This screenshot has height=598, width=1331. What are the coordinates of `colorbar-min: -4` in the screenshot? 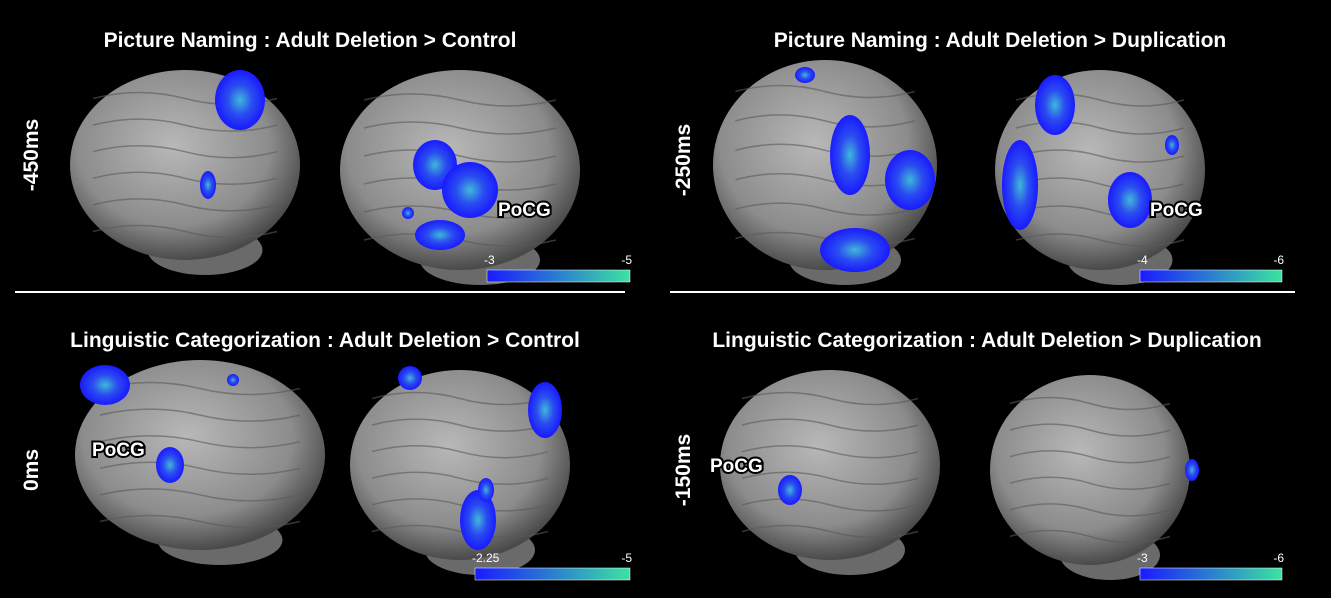 It's located at (1142, 260).